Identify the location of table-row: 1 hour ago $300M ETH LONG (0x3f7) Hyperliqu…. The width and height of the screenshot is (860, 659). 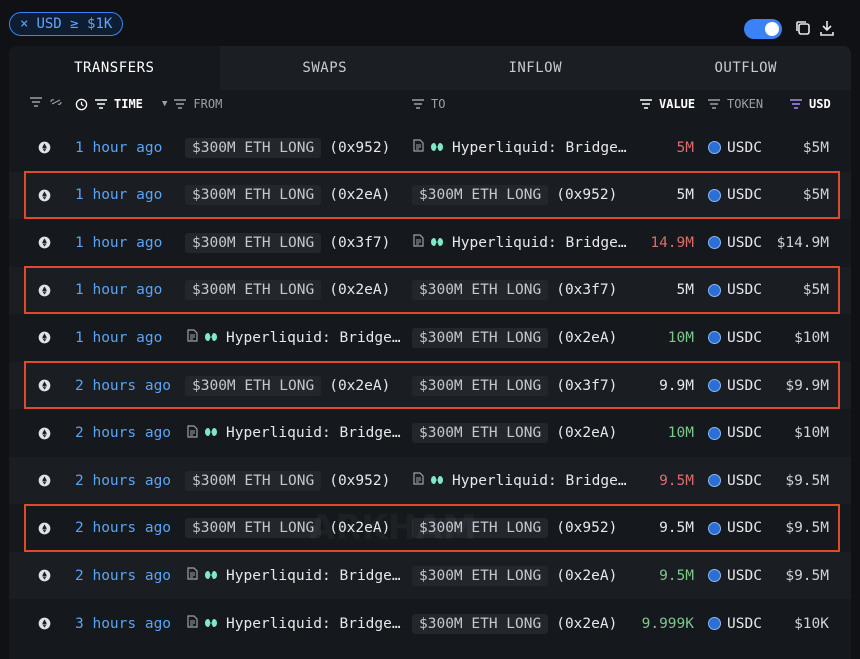
(430, 242).